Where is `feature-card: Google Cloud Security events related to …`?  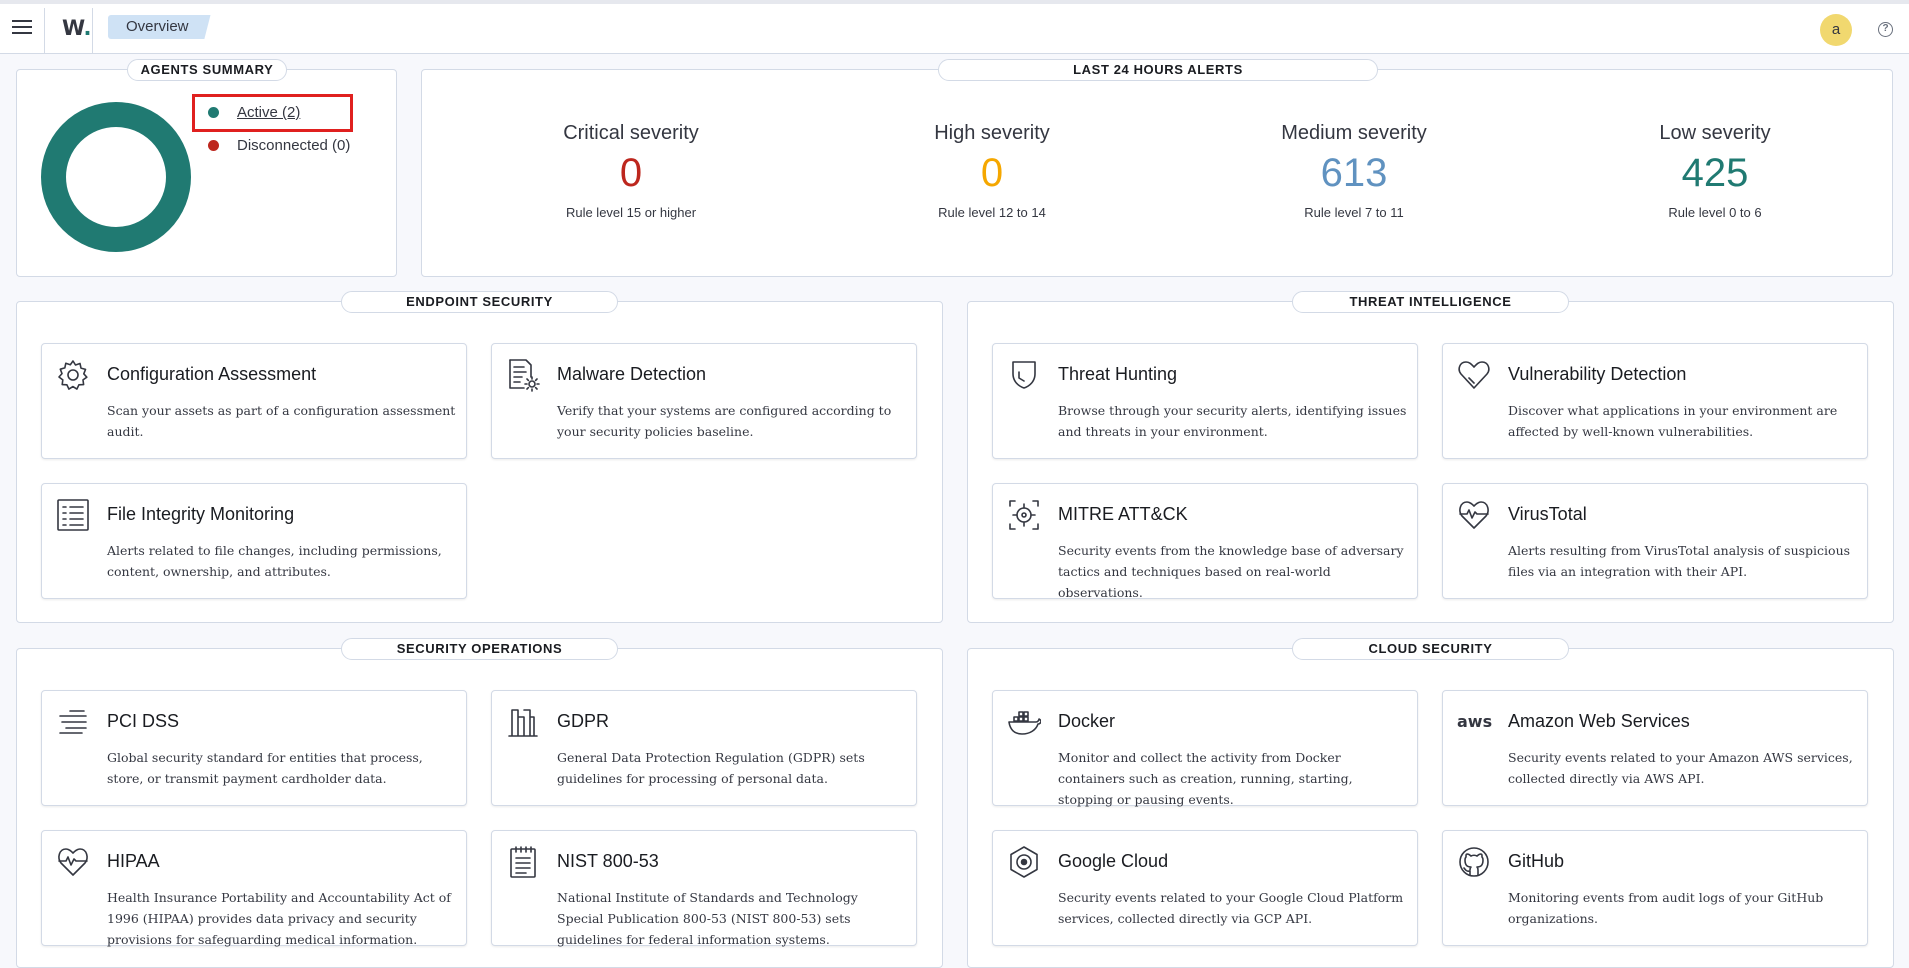
feature-card: Google Cloud Security events related to … is located at coordinates (1205, 888).